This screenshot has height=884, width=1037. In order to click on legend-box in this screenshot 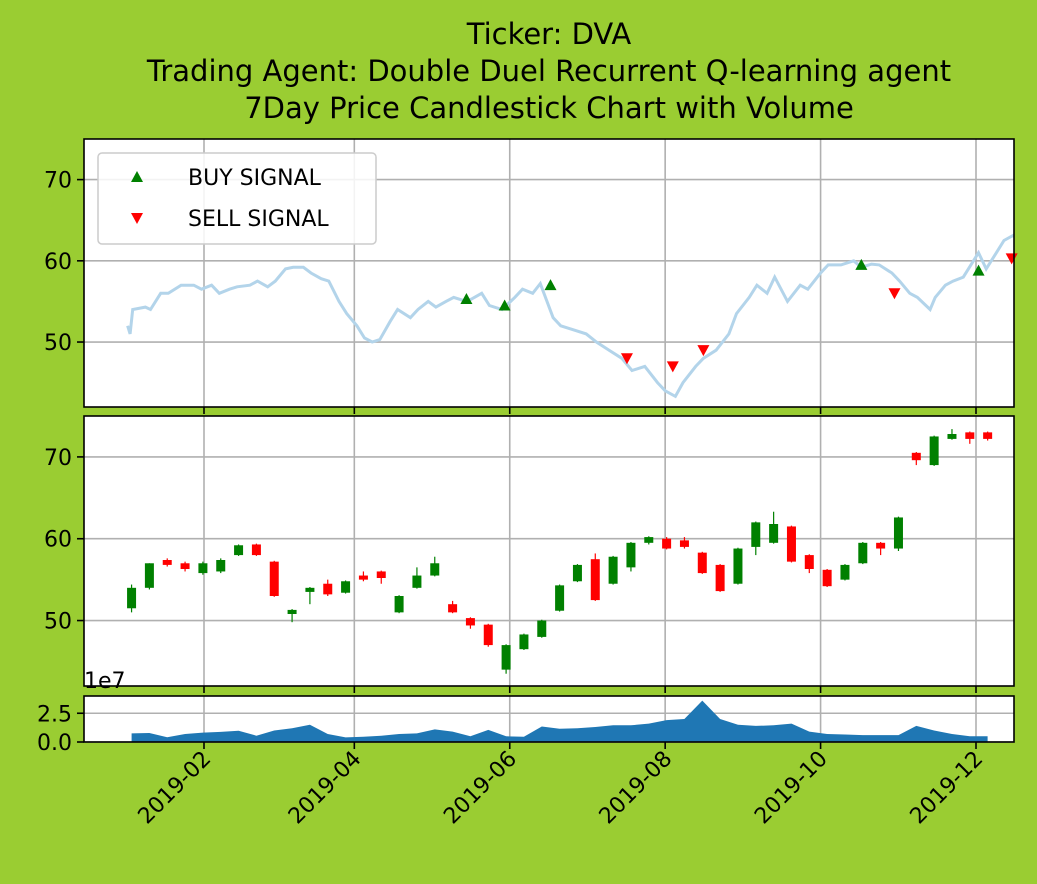, I will do `click(237, 198)`.